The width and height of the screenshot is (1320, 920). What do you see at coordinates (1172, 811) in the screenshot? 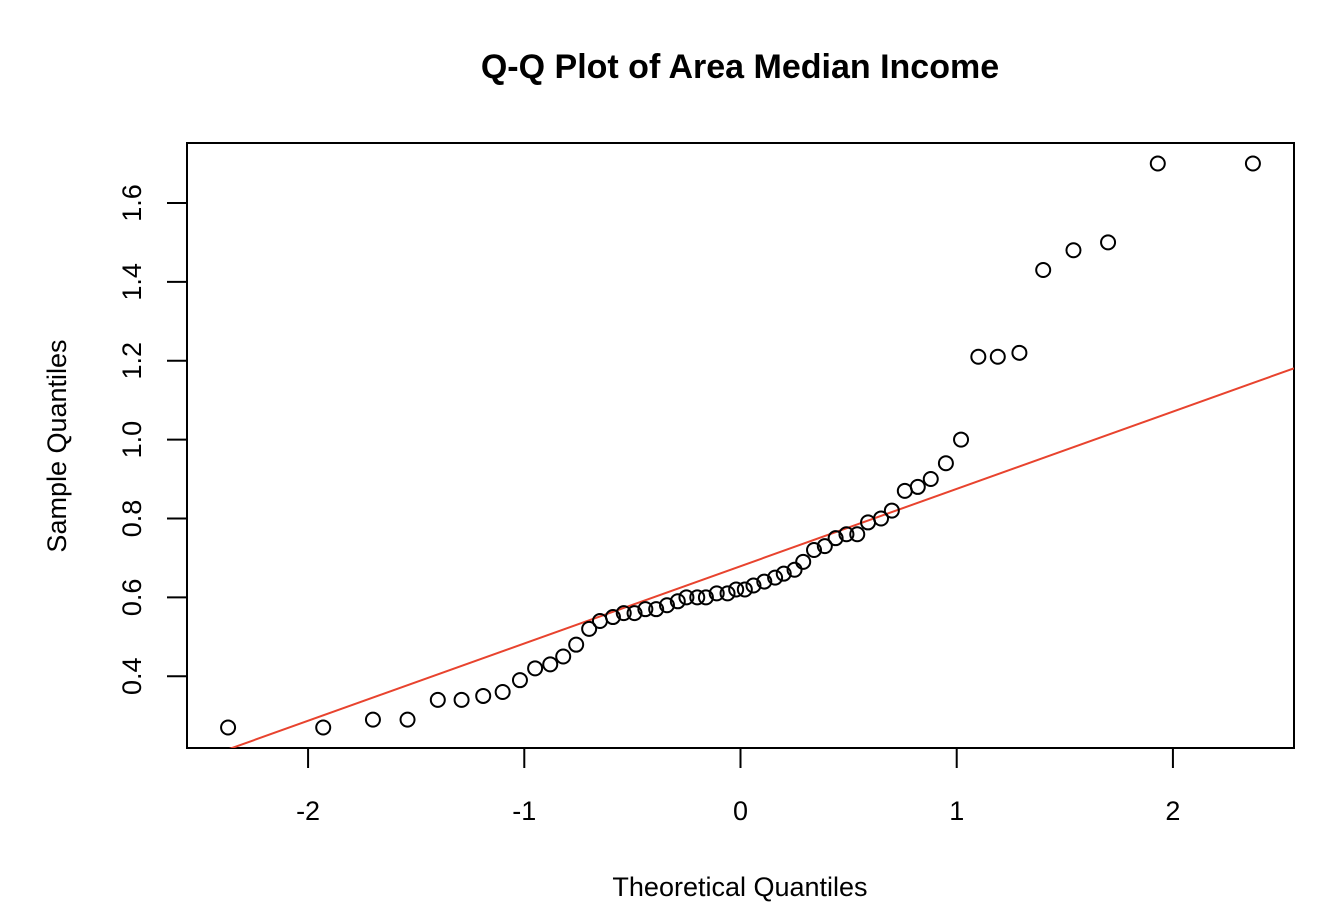
I see `x-tick-label: 2` at bounding box center [1172, 811].